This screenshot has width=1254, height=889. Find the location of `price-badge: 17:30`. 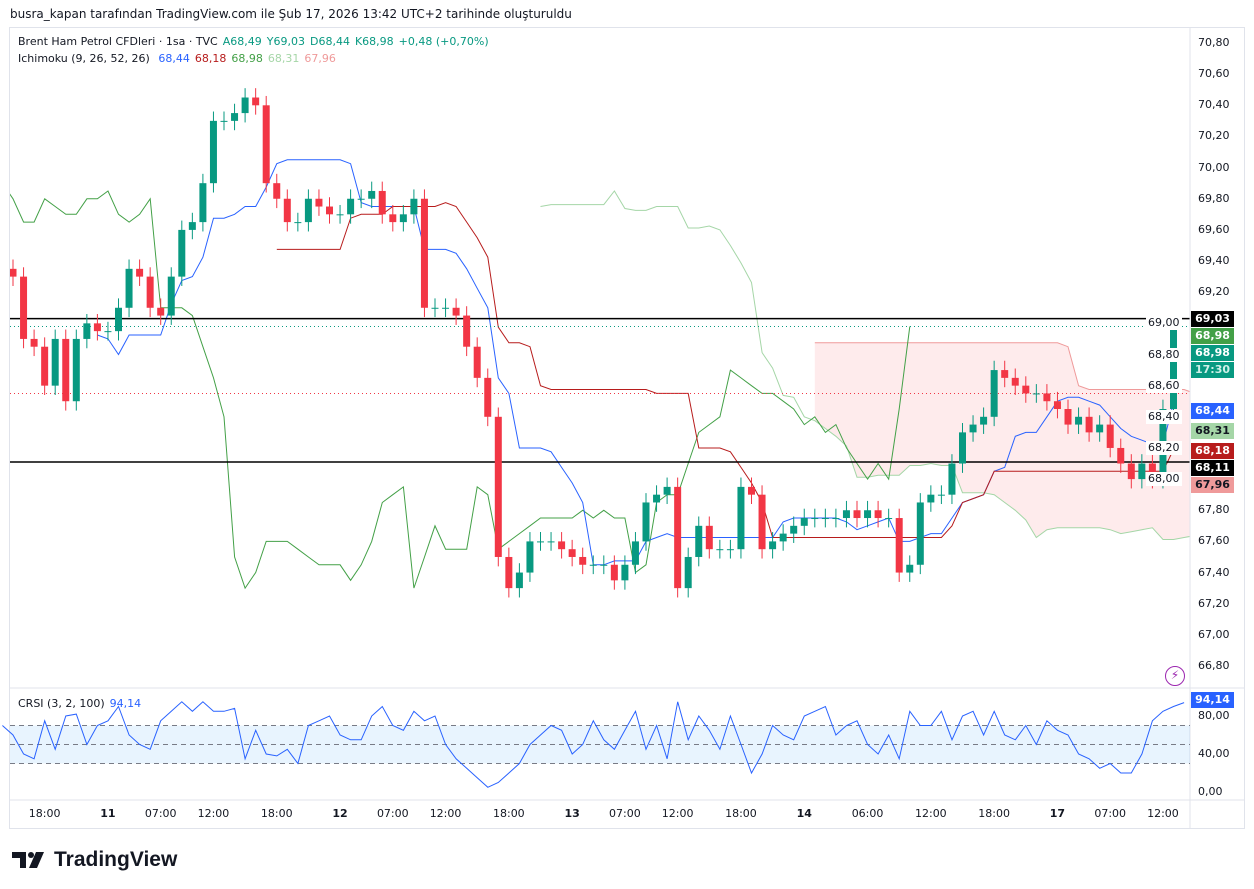

price-badge: 17:30 is located at coordinates (1212, 369).